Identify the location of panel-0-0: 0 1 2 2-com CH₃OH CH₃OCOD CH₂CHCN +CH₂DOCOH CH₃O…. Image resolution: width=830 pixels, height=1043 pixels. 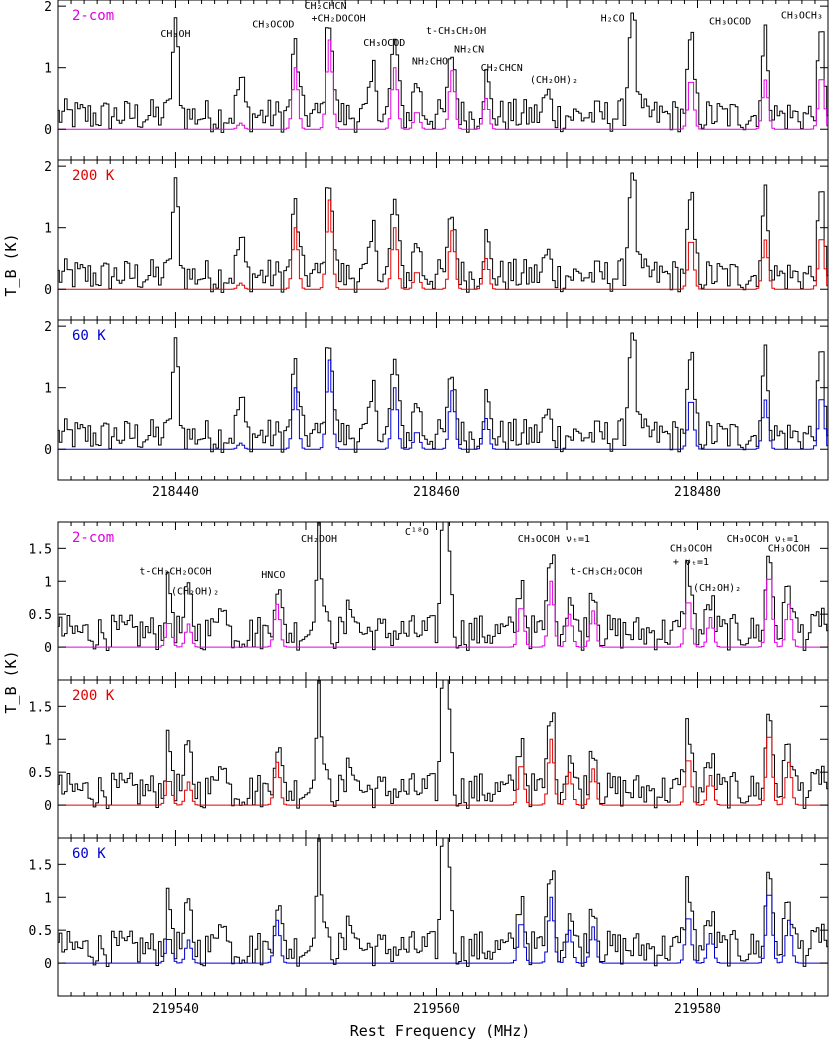
(436, 80).